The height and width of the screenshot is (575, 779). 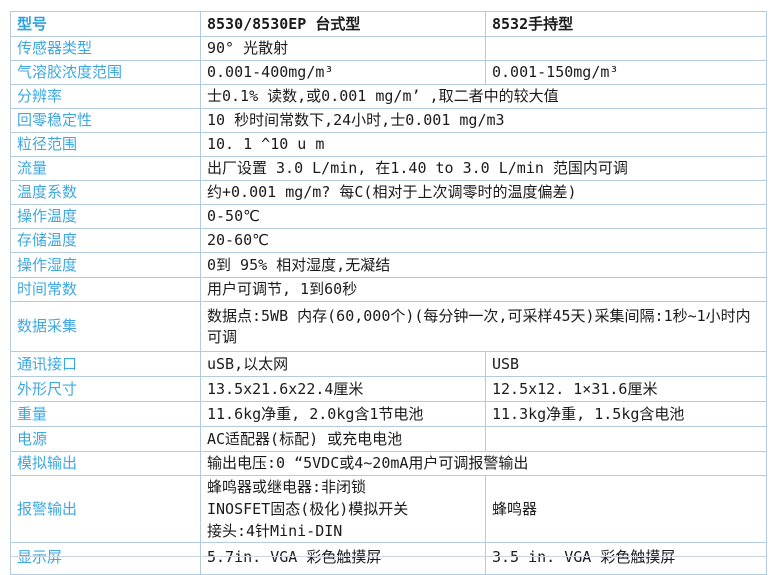 I want to click on spec-label: 分辨率, so click(x=105, y=96).